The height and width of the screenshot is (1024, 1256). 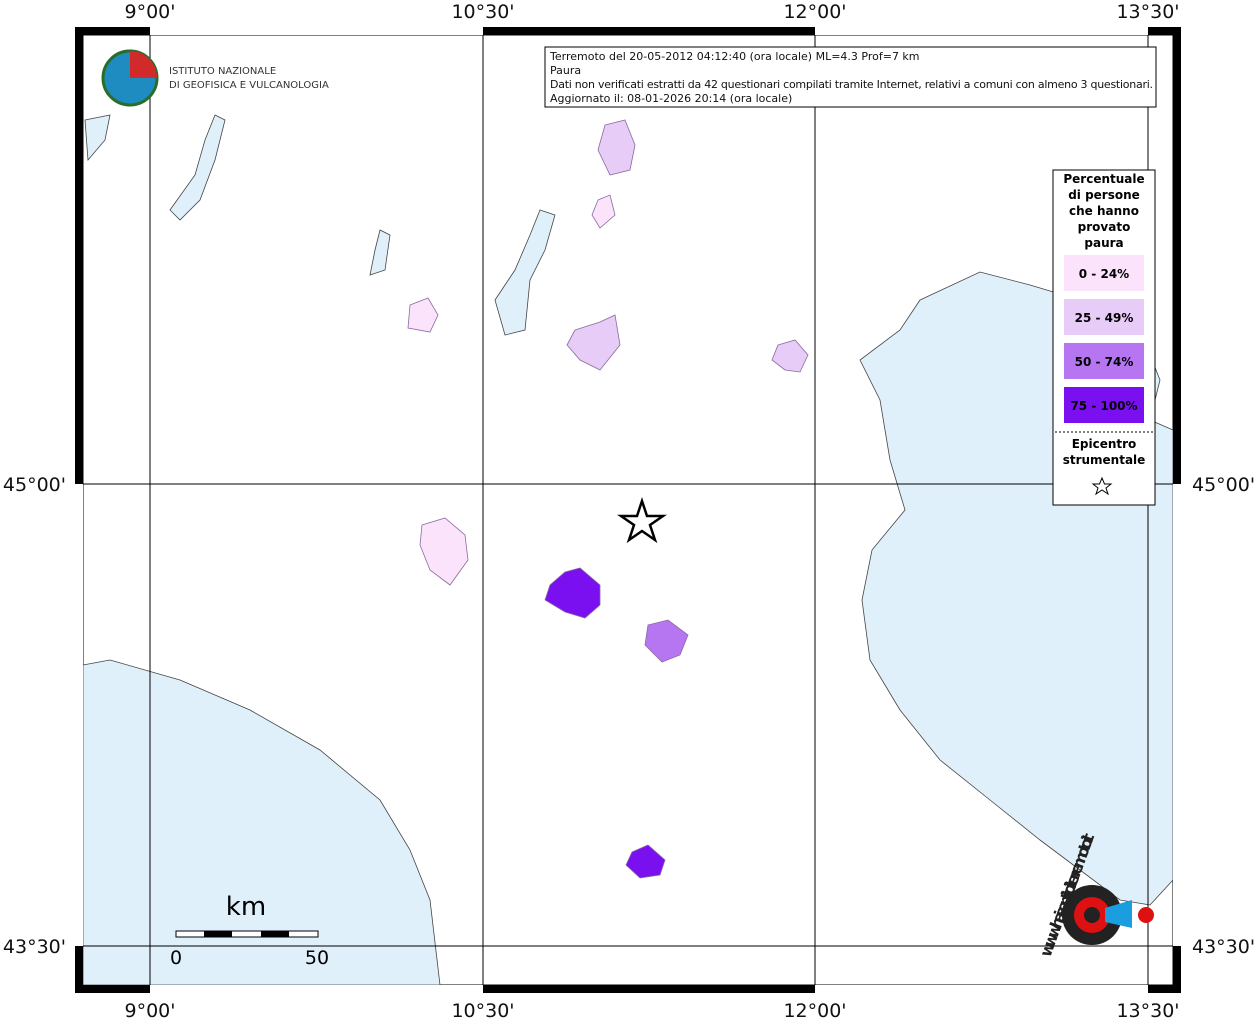 I want to click on legend-label: 50 - 74%, so click(x=1104, y=362).